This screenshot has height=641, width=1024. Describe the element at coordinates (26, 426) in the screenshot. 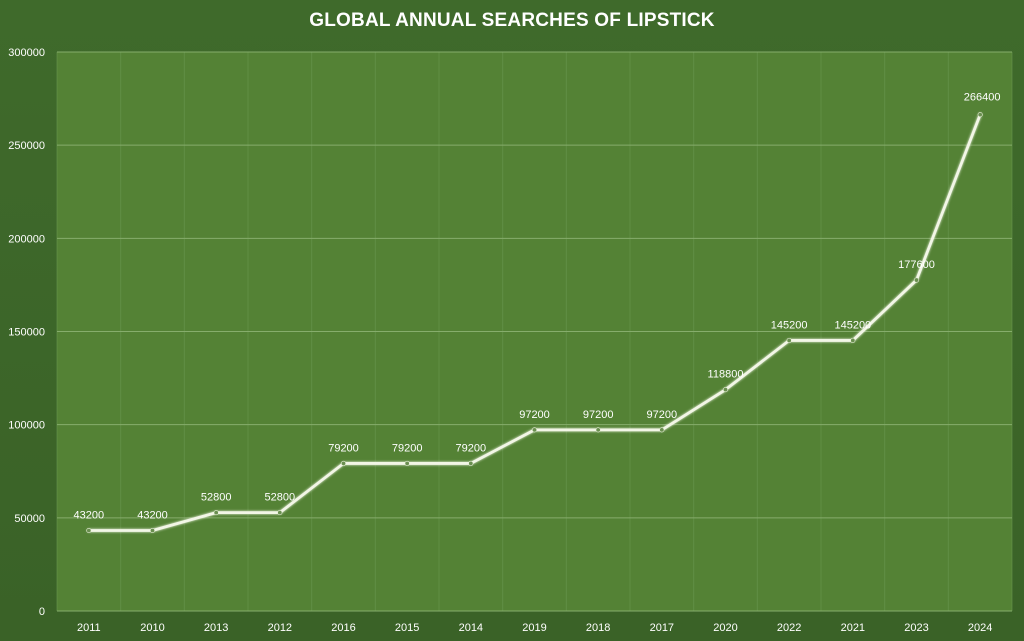

I see `y-tick-label: 100000` at that location.